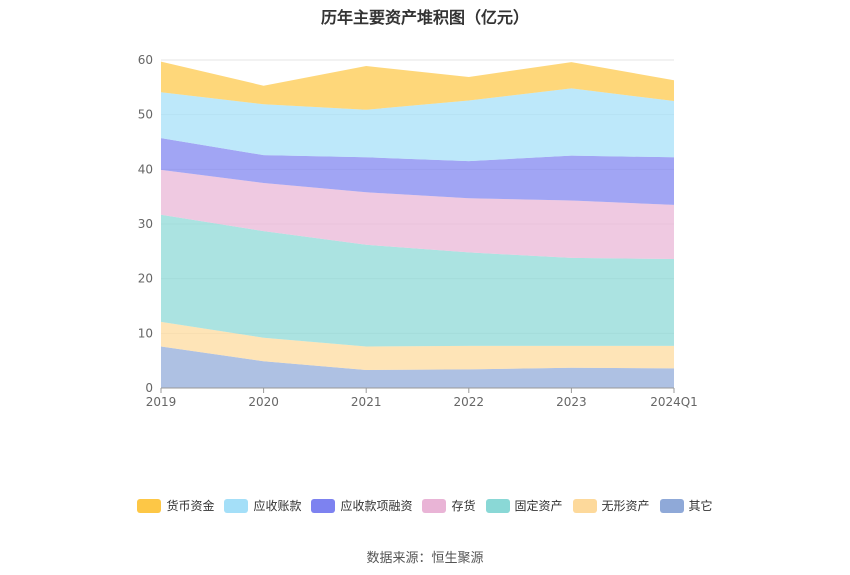 The image size is (850, 575). I want to click on legend-item: 应收账款, so click(262, 505).